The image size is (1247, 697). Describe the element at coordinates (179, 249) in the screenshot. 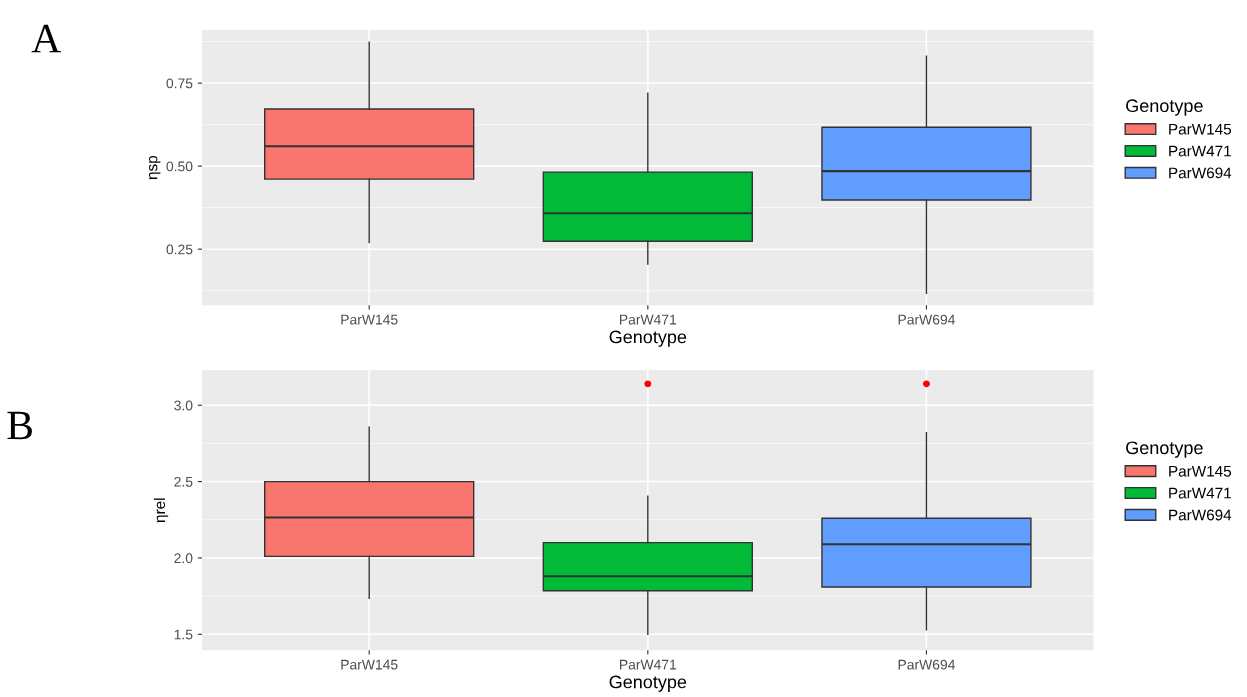

I see `y-tick-label: 0.25` at that location.